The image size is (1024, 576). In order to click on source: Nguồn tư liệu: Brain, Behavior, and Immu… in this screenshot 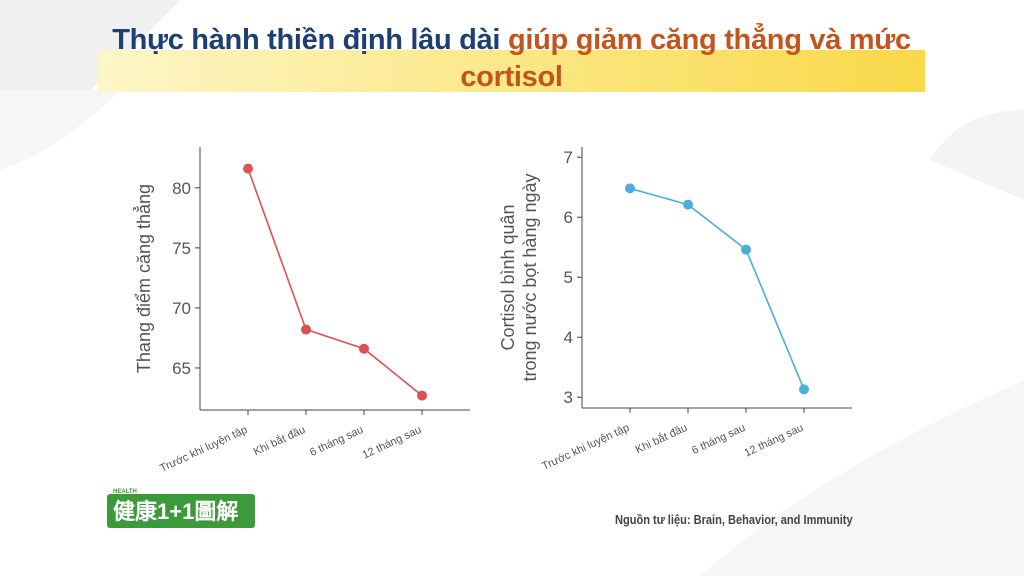, I will do `click(734, 519)`.